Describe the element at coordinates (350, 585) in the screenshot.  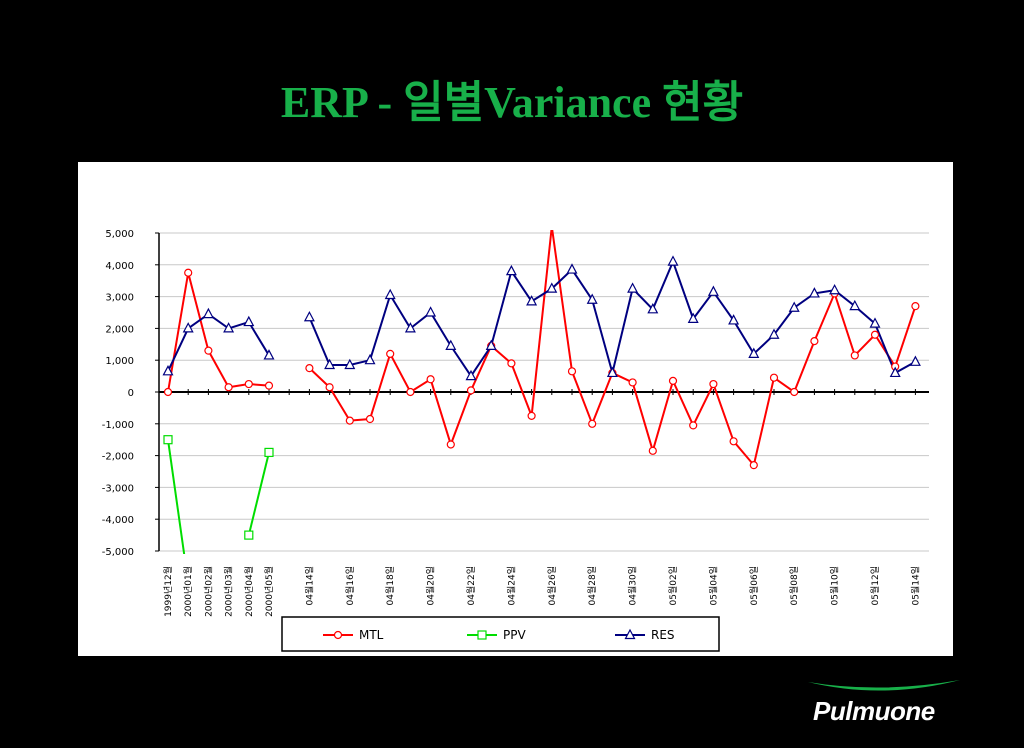
I see `x-tick-label: 04월16일` at that location.